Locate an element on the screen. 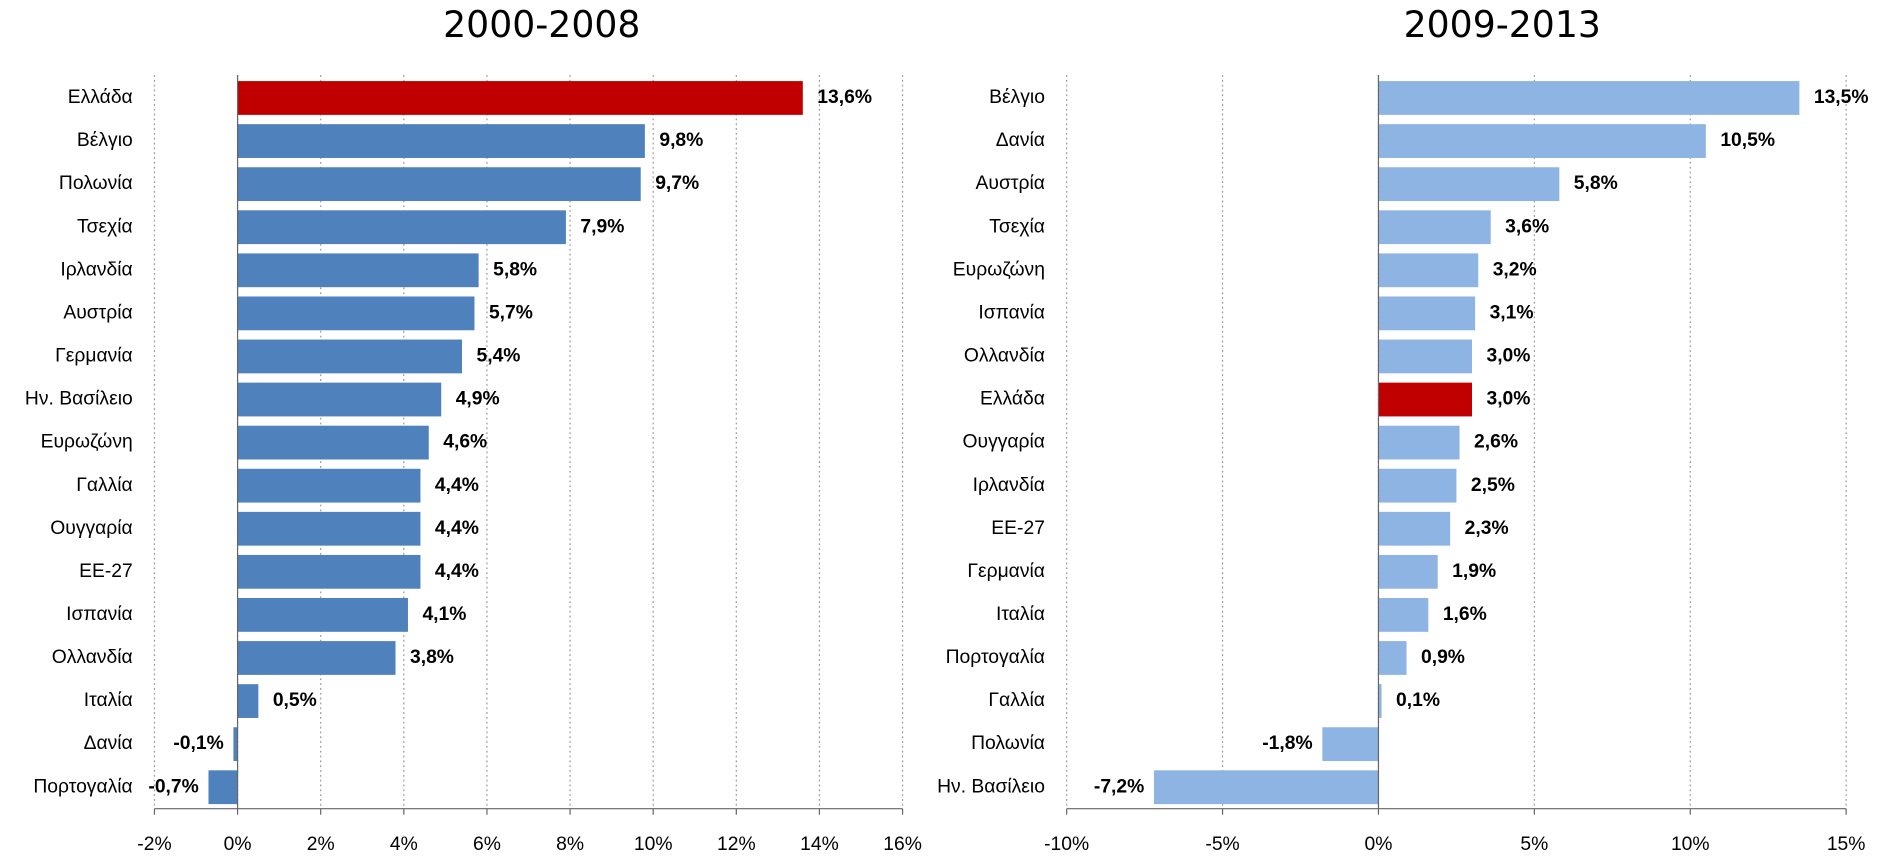 This screenshot has width=1892, height=861. value-label: 9,7% is located at coordinates (677, 183).